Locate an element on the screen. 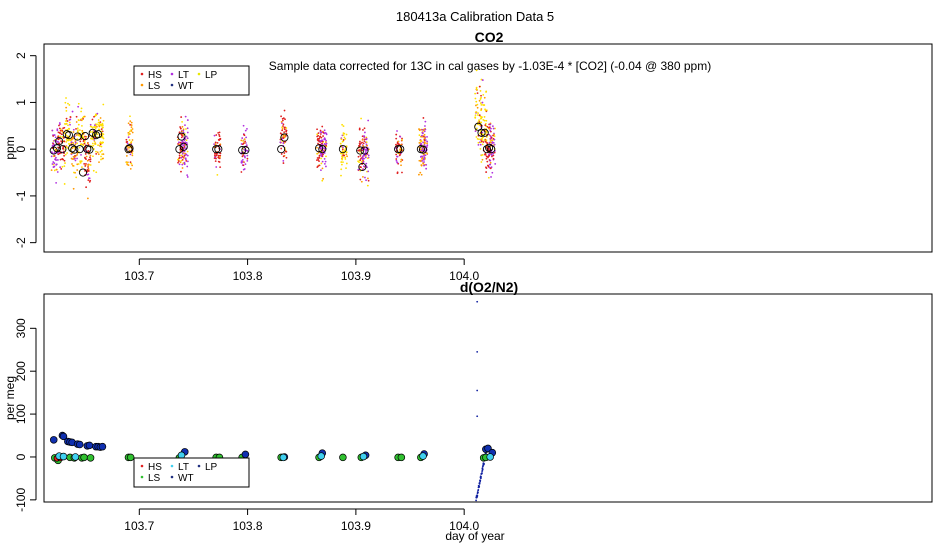  co2-y-axis-label: ppm is located at coordinates (10, 147).